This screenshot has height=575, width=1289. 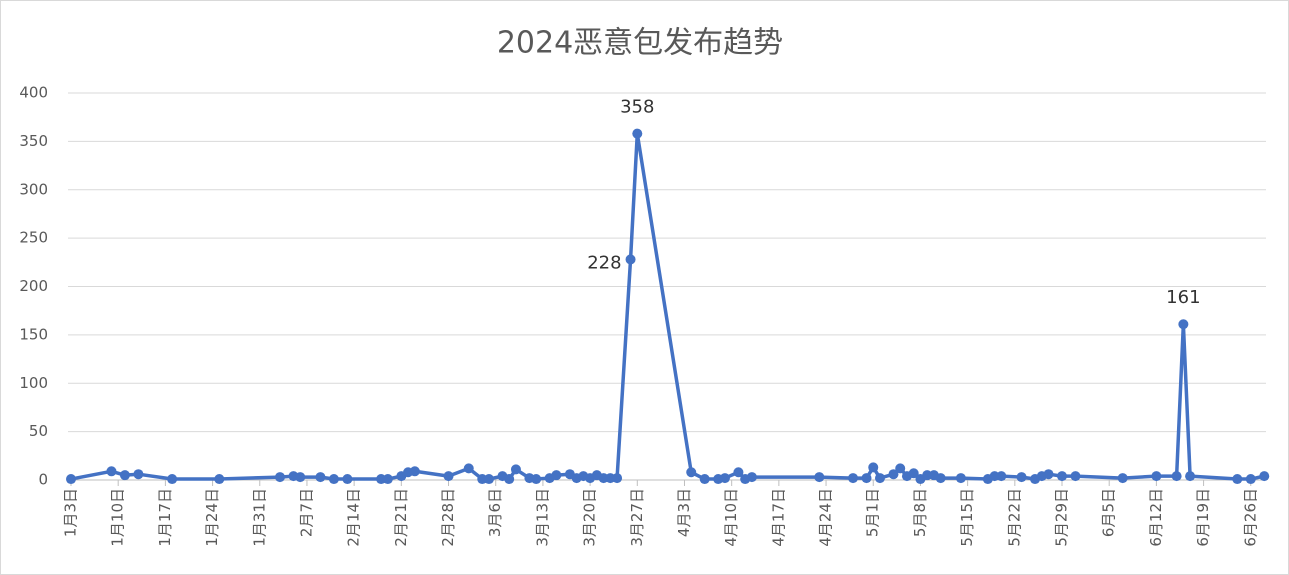 What do you see at coordinates (920, 512) in the screenshot?
I see `x-tick-label: 5月8日` at bounding box center [920, 512].